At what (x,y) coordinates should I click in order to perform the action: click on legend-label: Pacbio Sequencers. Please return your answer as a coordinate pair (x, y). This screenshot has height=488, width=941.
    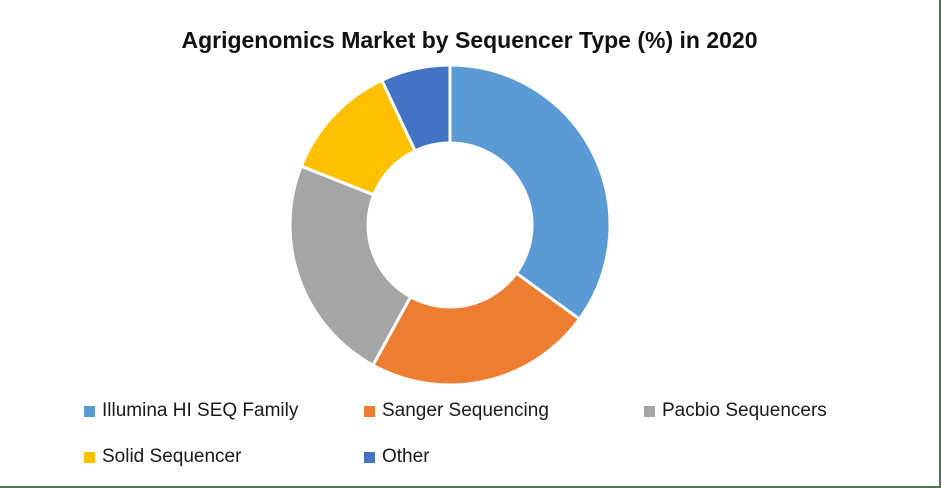
    Looking at the image, I should click on (744, 410).